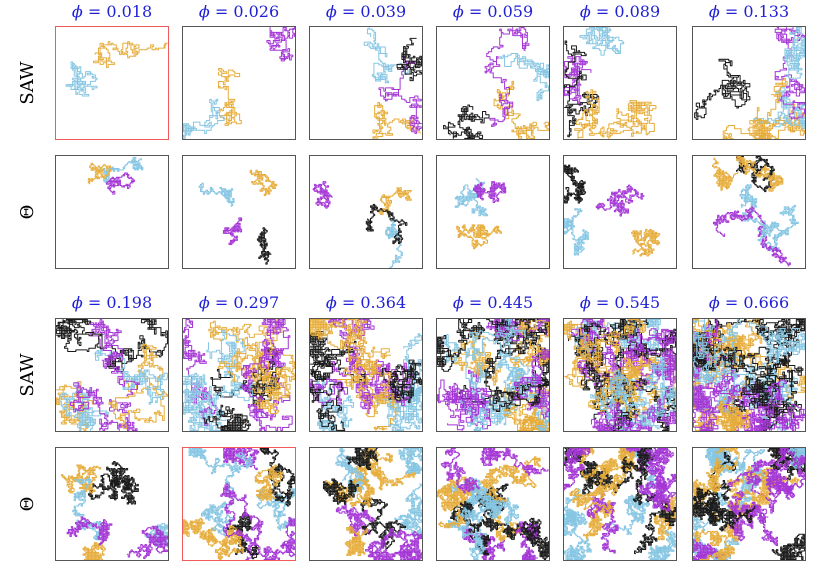  Describe the element at coordinates (27, 375) in the screenshot. I see `row-label-saw-2: SAW` at that location.